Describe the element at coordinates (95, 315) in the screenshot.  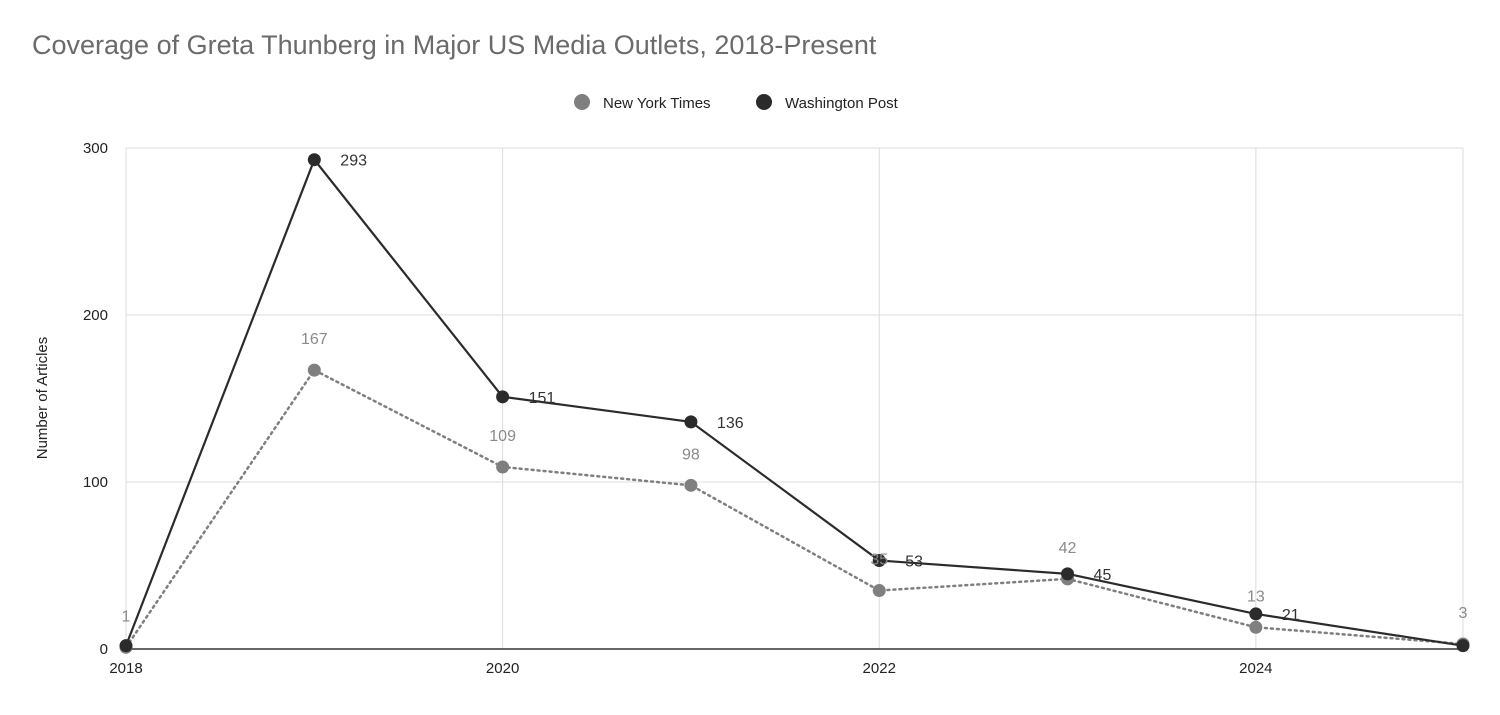
I see `y-tick-label: 200` at that location.